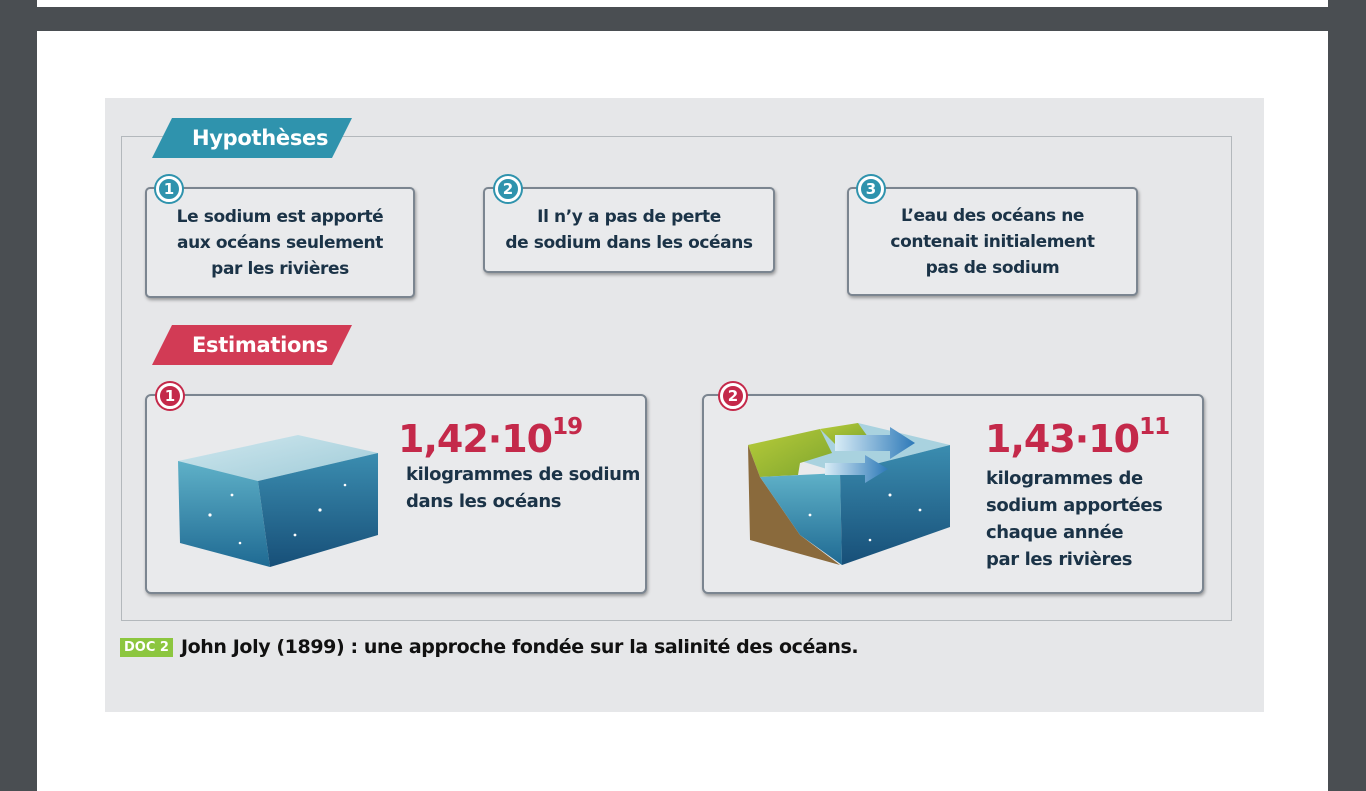 This screenshot has height=791, width=1366. What do you see at coordinates (682, 3) in the screenshot?
I see `previous-page-edge` at bounding box center [682, 3].